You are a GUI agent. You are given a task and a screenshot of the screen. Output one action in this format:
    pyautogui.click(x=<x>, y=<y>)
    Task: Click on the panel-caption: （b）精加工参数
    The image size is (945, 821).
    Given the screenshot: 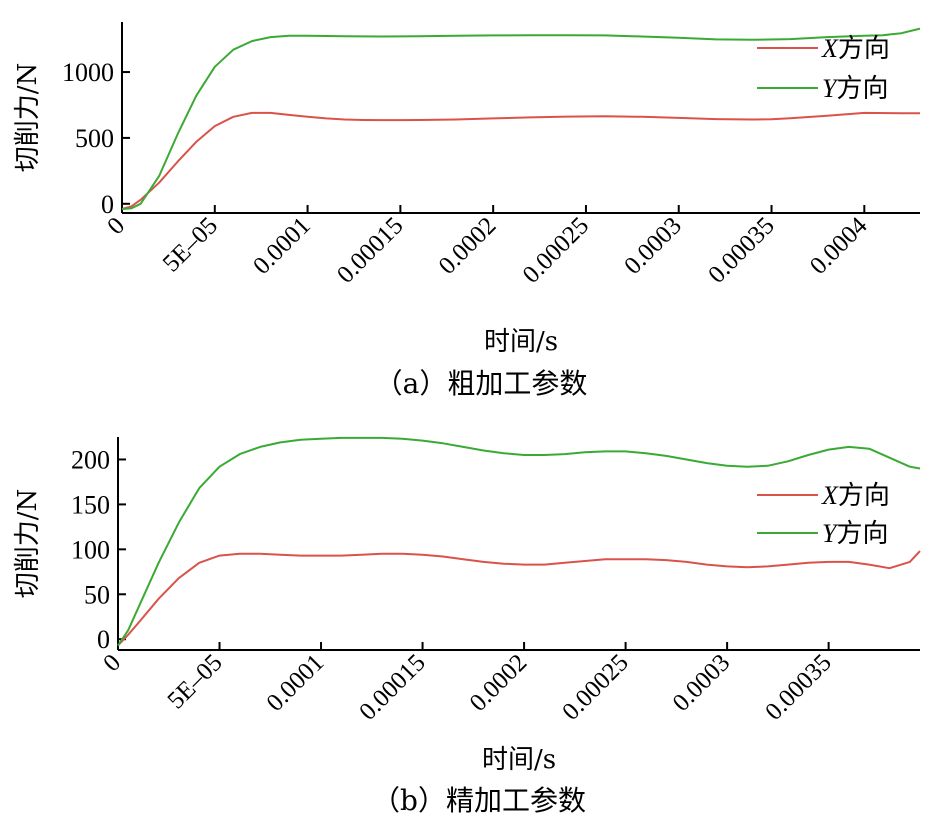 What is the action you would take?
    pyautogui.click(x=479, y=800)
    